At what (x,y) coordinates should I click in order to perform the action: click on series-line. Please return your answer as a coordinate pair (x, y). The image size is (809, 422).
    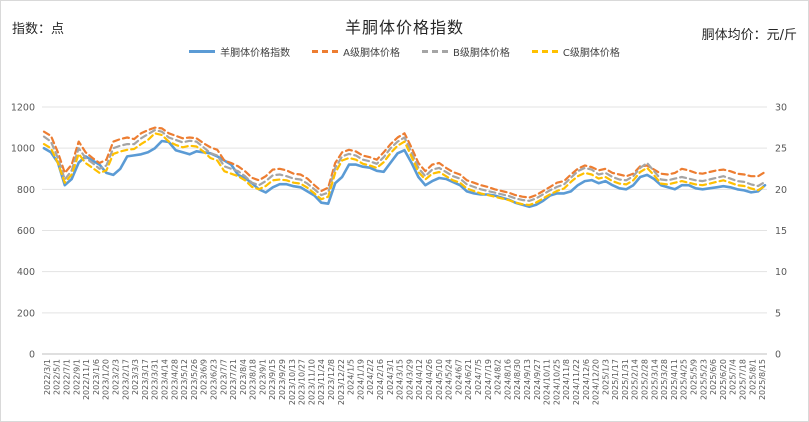
    Looking at the image, I should click on (404, 174).